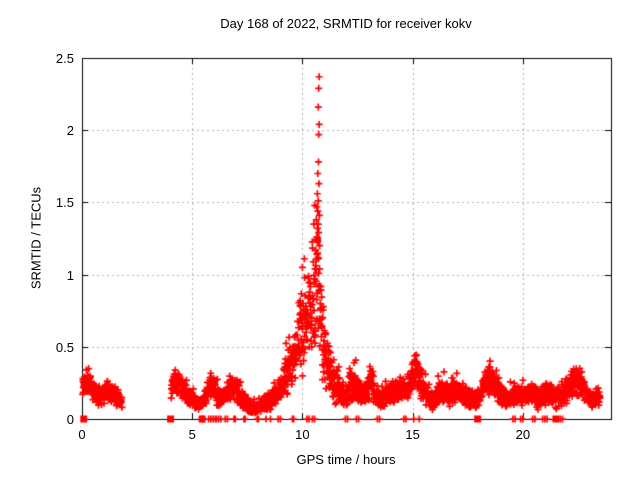  I want to click on y-tick-label: 0.5, so click(64, 347).